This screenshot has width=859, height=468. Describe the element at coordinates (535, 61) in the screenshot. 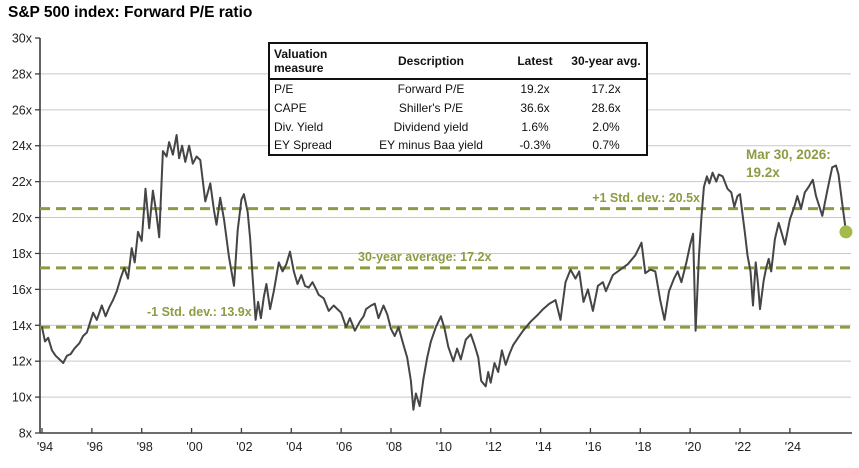

I see `table-header-2: Latest` at that location.